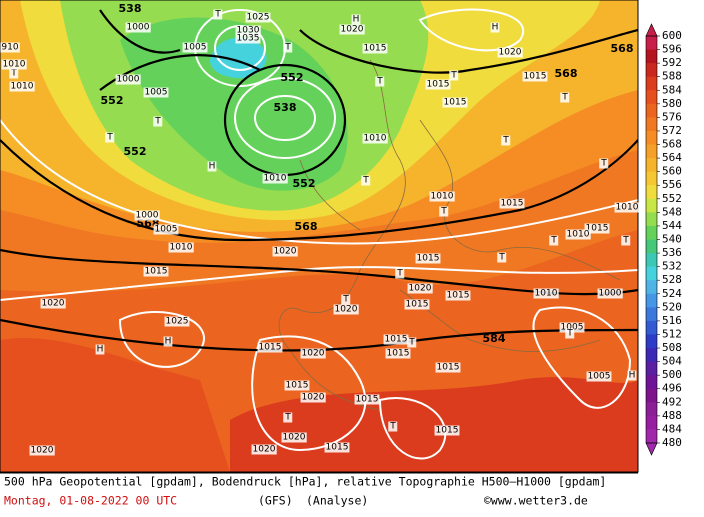 This screenshot has height=517, width=704. I want to click on colorbar-tick-label: 500, so click(672, 374).